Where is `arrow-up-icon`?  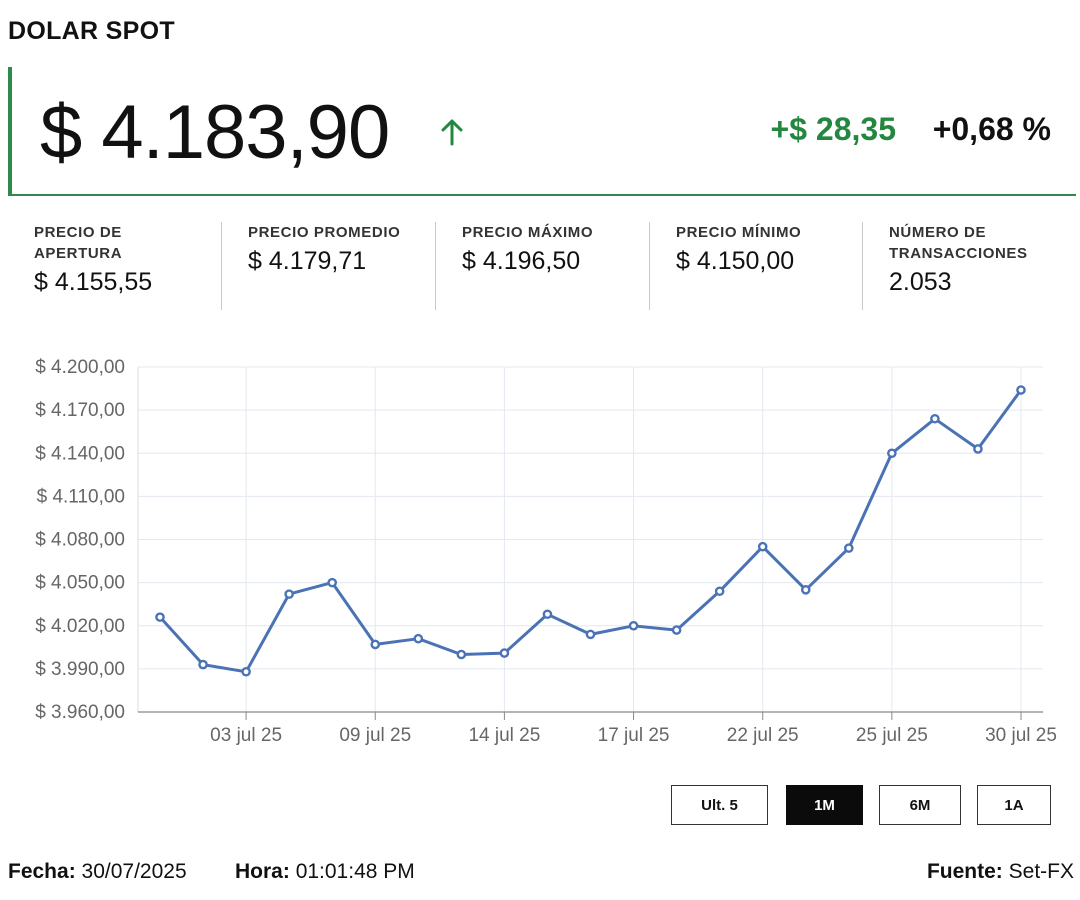 arrow-up-icon is located at coordinates (452, 132).